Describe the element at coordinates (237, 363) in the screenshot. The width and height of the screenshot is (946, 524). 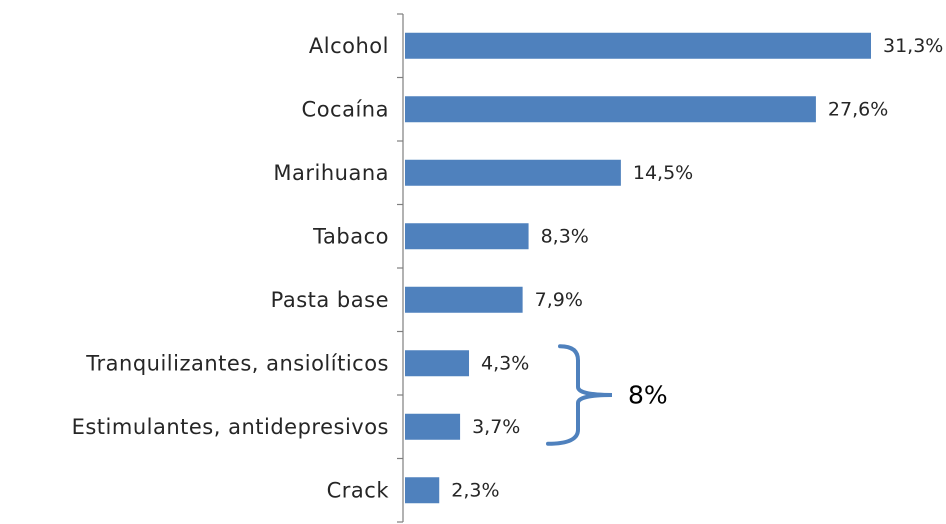
I see `category-label: Tranquilizantes, ansiolíticos` at that location.